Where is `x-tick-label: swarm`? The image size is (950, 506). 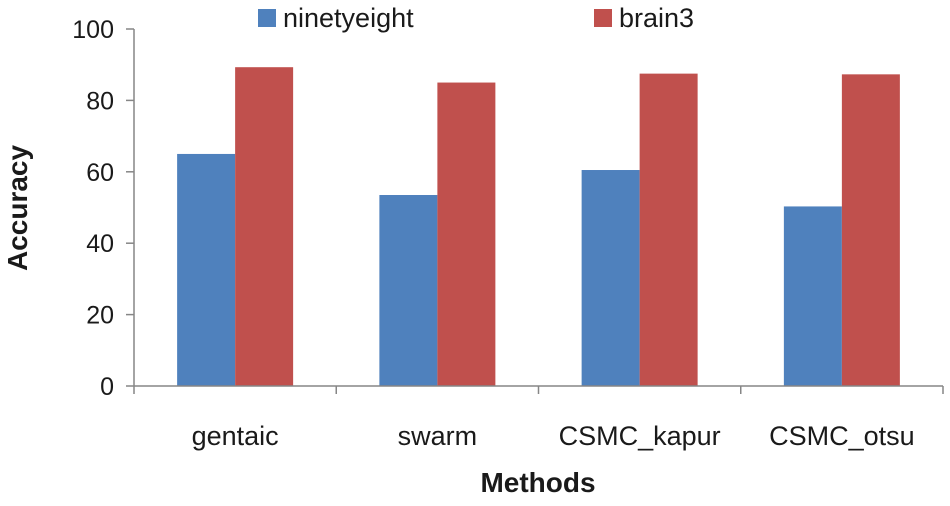 x-tick-label: swarm is located at coordinates (438, 436).